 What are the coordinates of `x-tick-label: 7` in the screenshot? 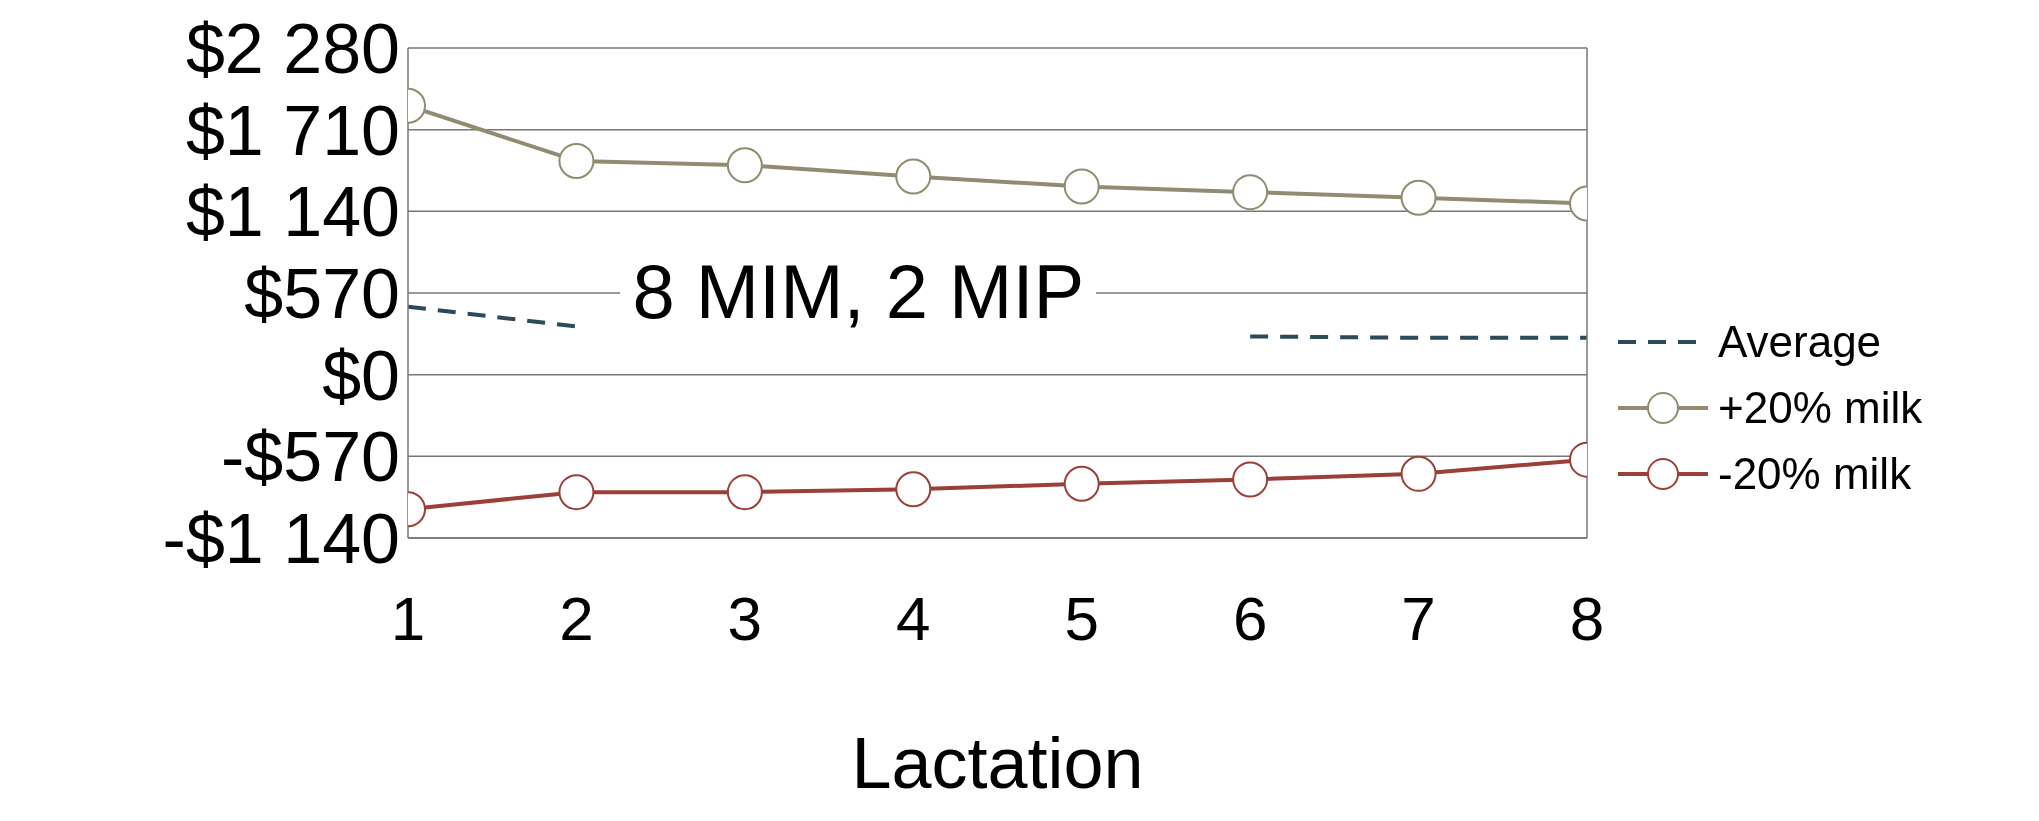 It's located at (1418, 619).